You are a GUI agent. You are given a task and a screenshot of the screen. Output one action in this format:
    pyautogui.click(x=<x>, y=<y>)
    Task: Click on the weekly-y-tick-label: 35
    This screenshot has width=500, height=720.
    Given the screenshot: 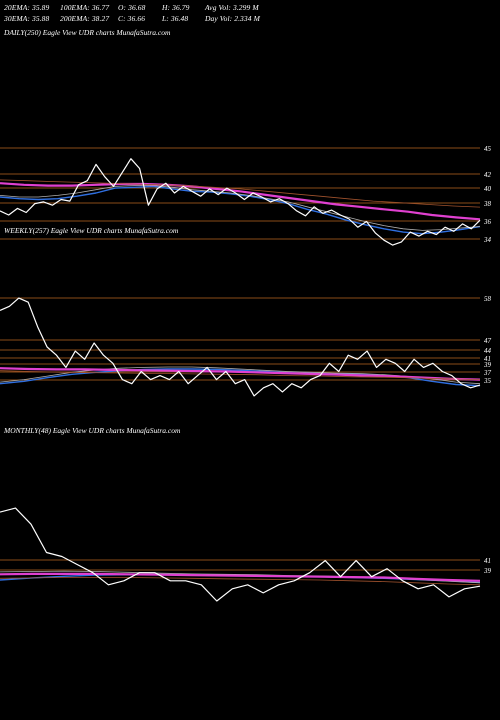 What is the action you would take?
    pyautogui.click(x=487, y=381)
    